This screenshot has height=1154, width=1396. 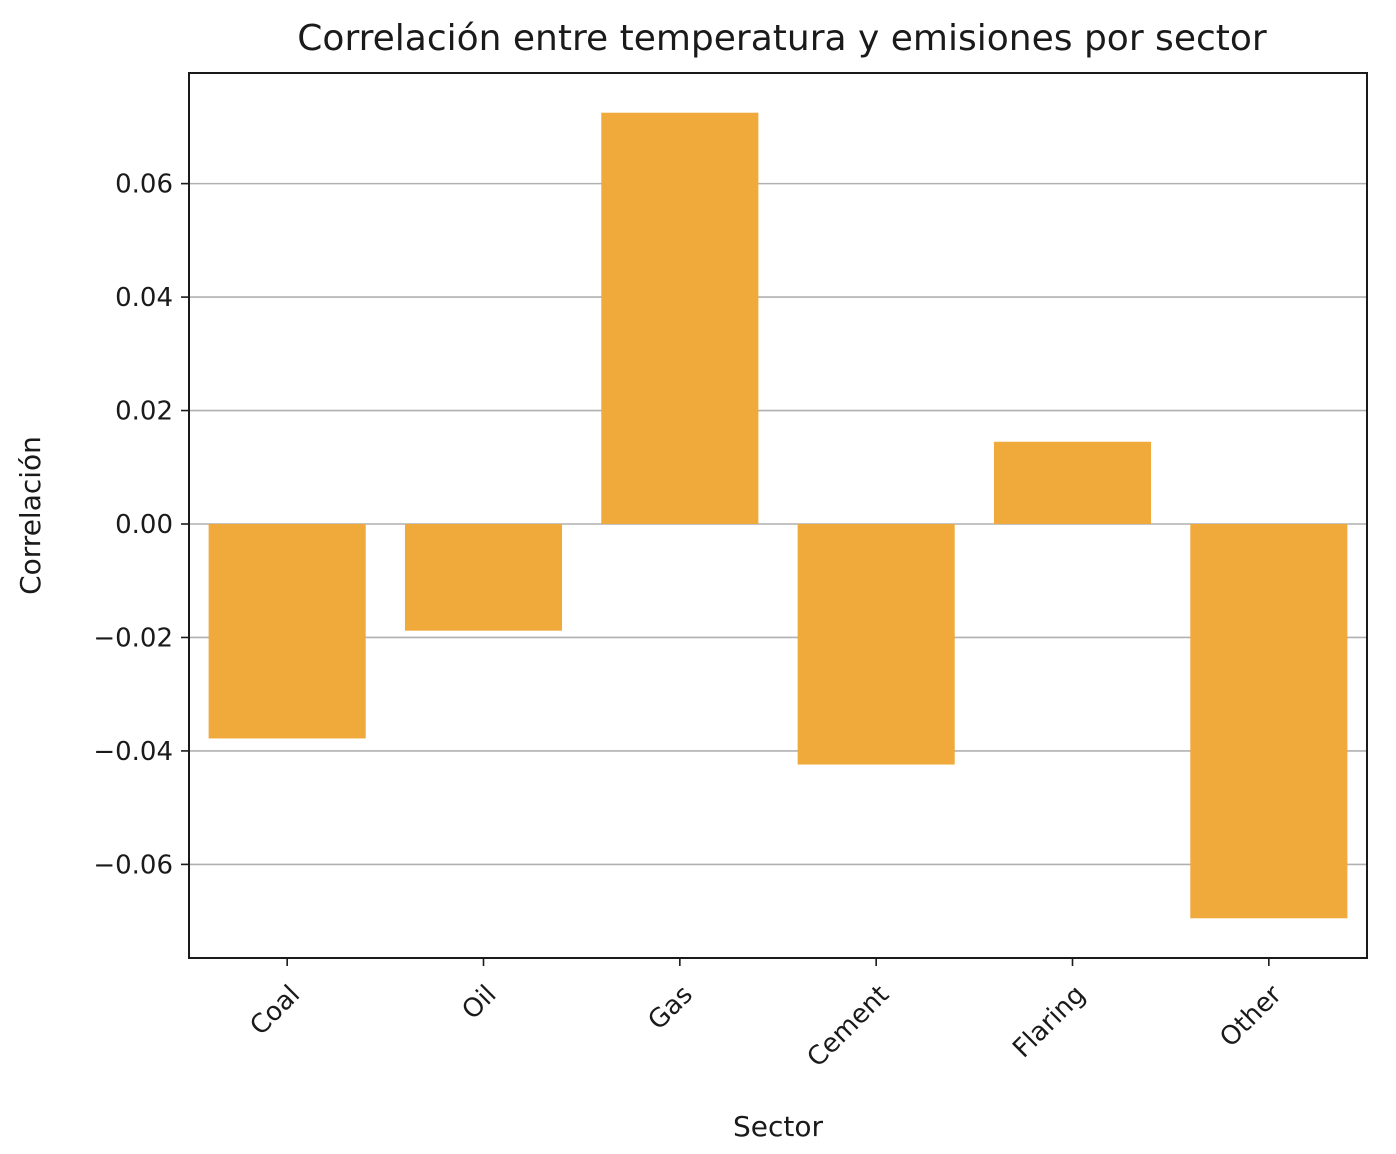 I want to click on y-tick-label: 0.06, so click(x=144, y=185).